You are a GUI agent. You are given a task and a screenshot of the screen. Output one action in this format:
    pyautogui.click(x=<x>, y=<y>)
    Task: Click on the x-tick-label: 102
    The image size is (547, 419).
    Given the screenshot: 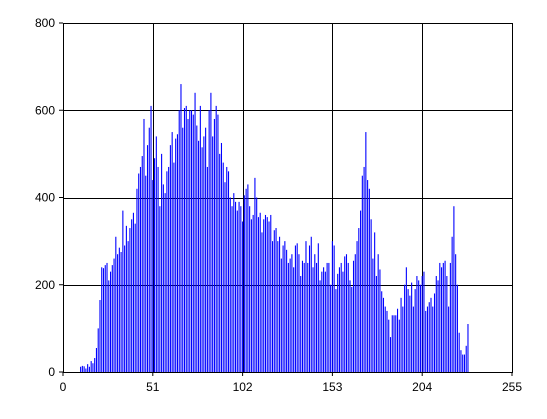 What is the action you would take?
    pyautogui.click(x=243, y=387)
    